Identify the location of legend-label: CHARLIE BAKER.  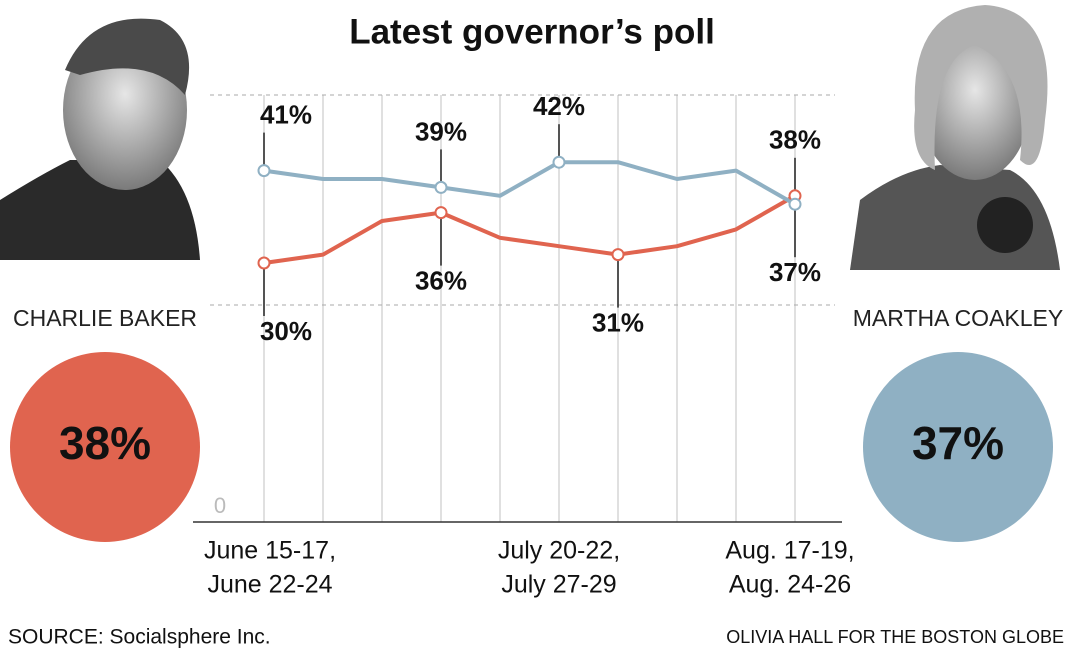
(105, 318).